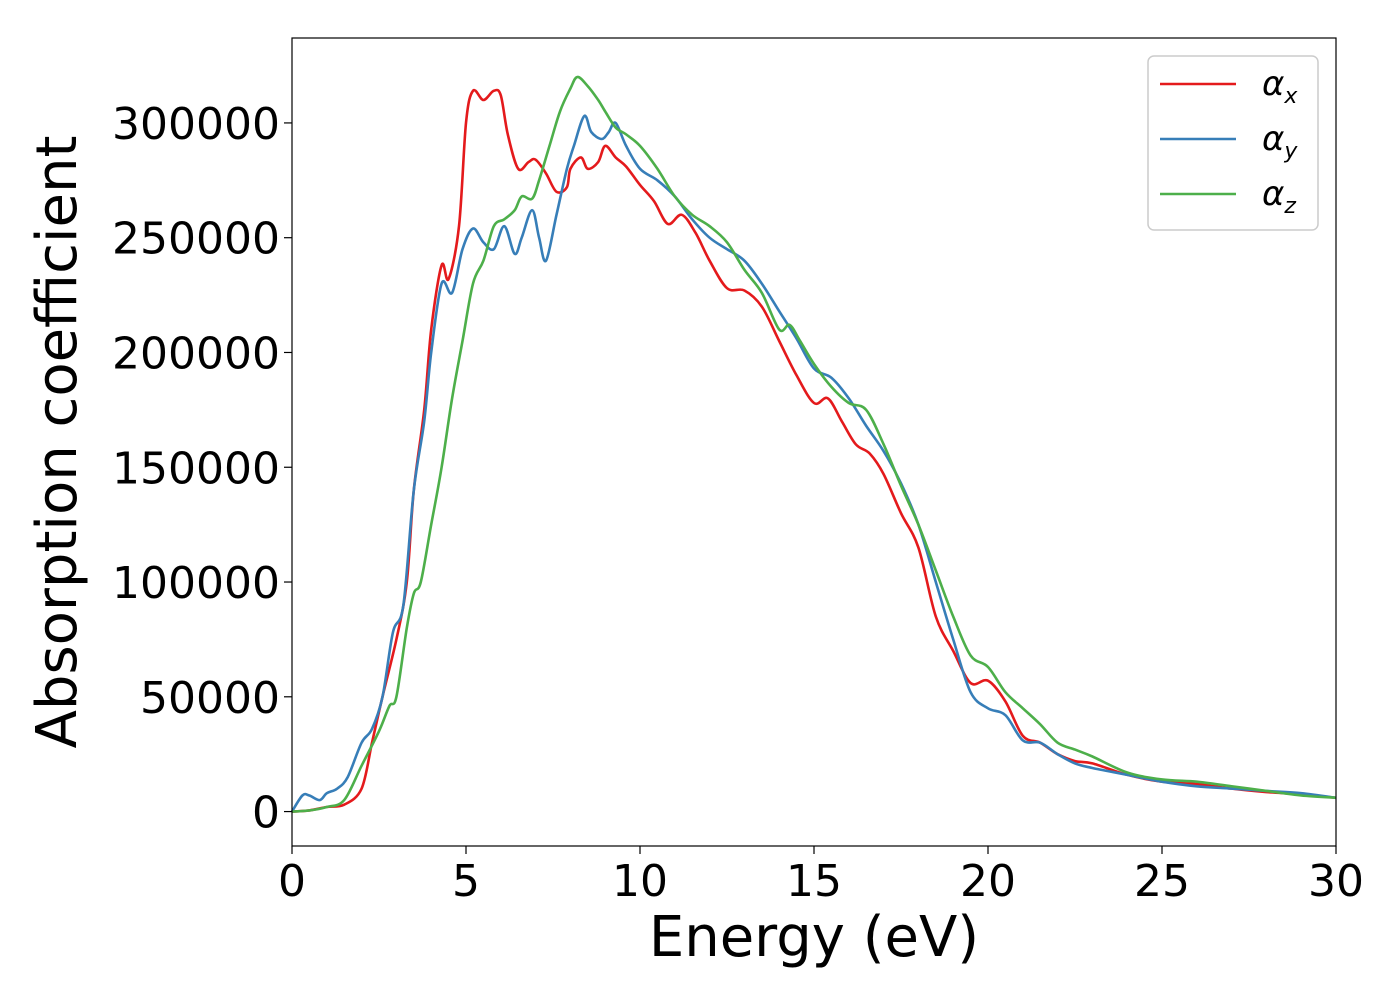  What do you see at coordinates (196, 239) in the screenshot?
I see `y-tick-label: 250000` at bounding box center [196, 239].